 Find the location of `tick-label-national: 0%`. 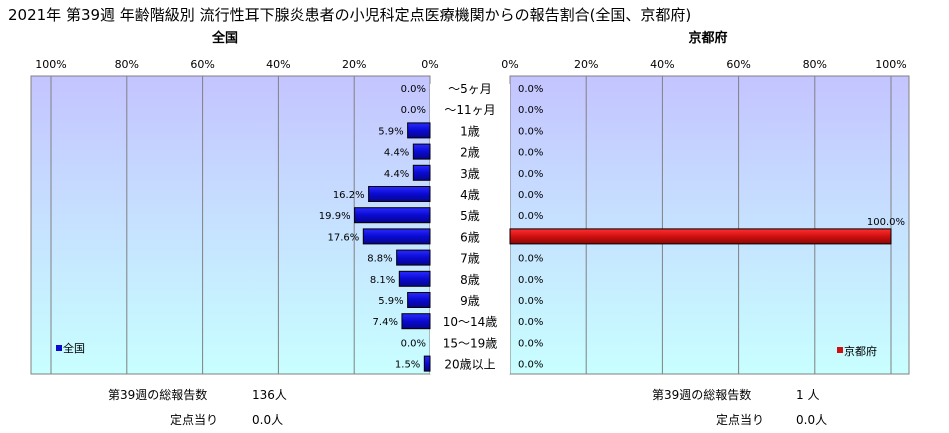

tick-label-national: 0% is located at coordinates (429, 64).